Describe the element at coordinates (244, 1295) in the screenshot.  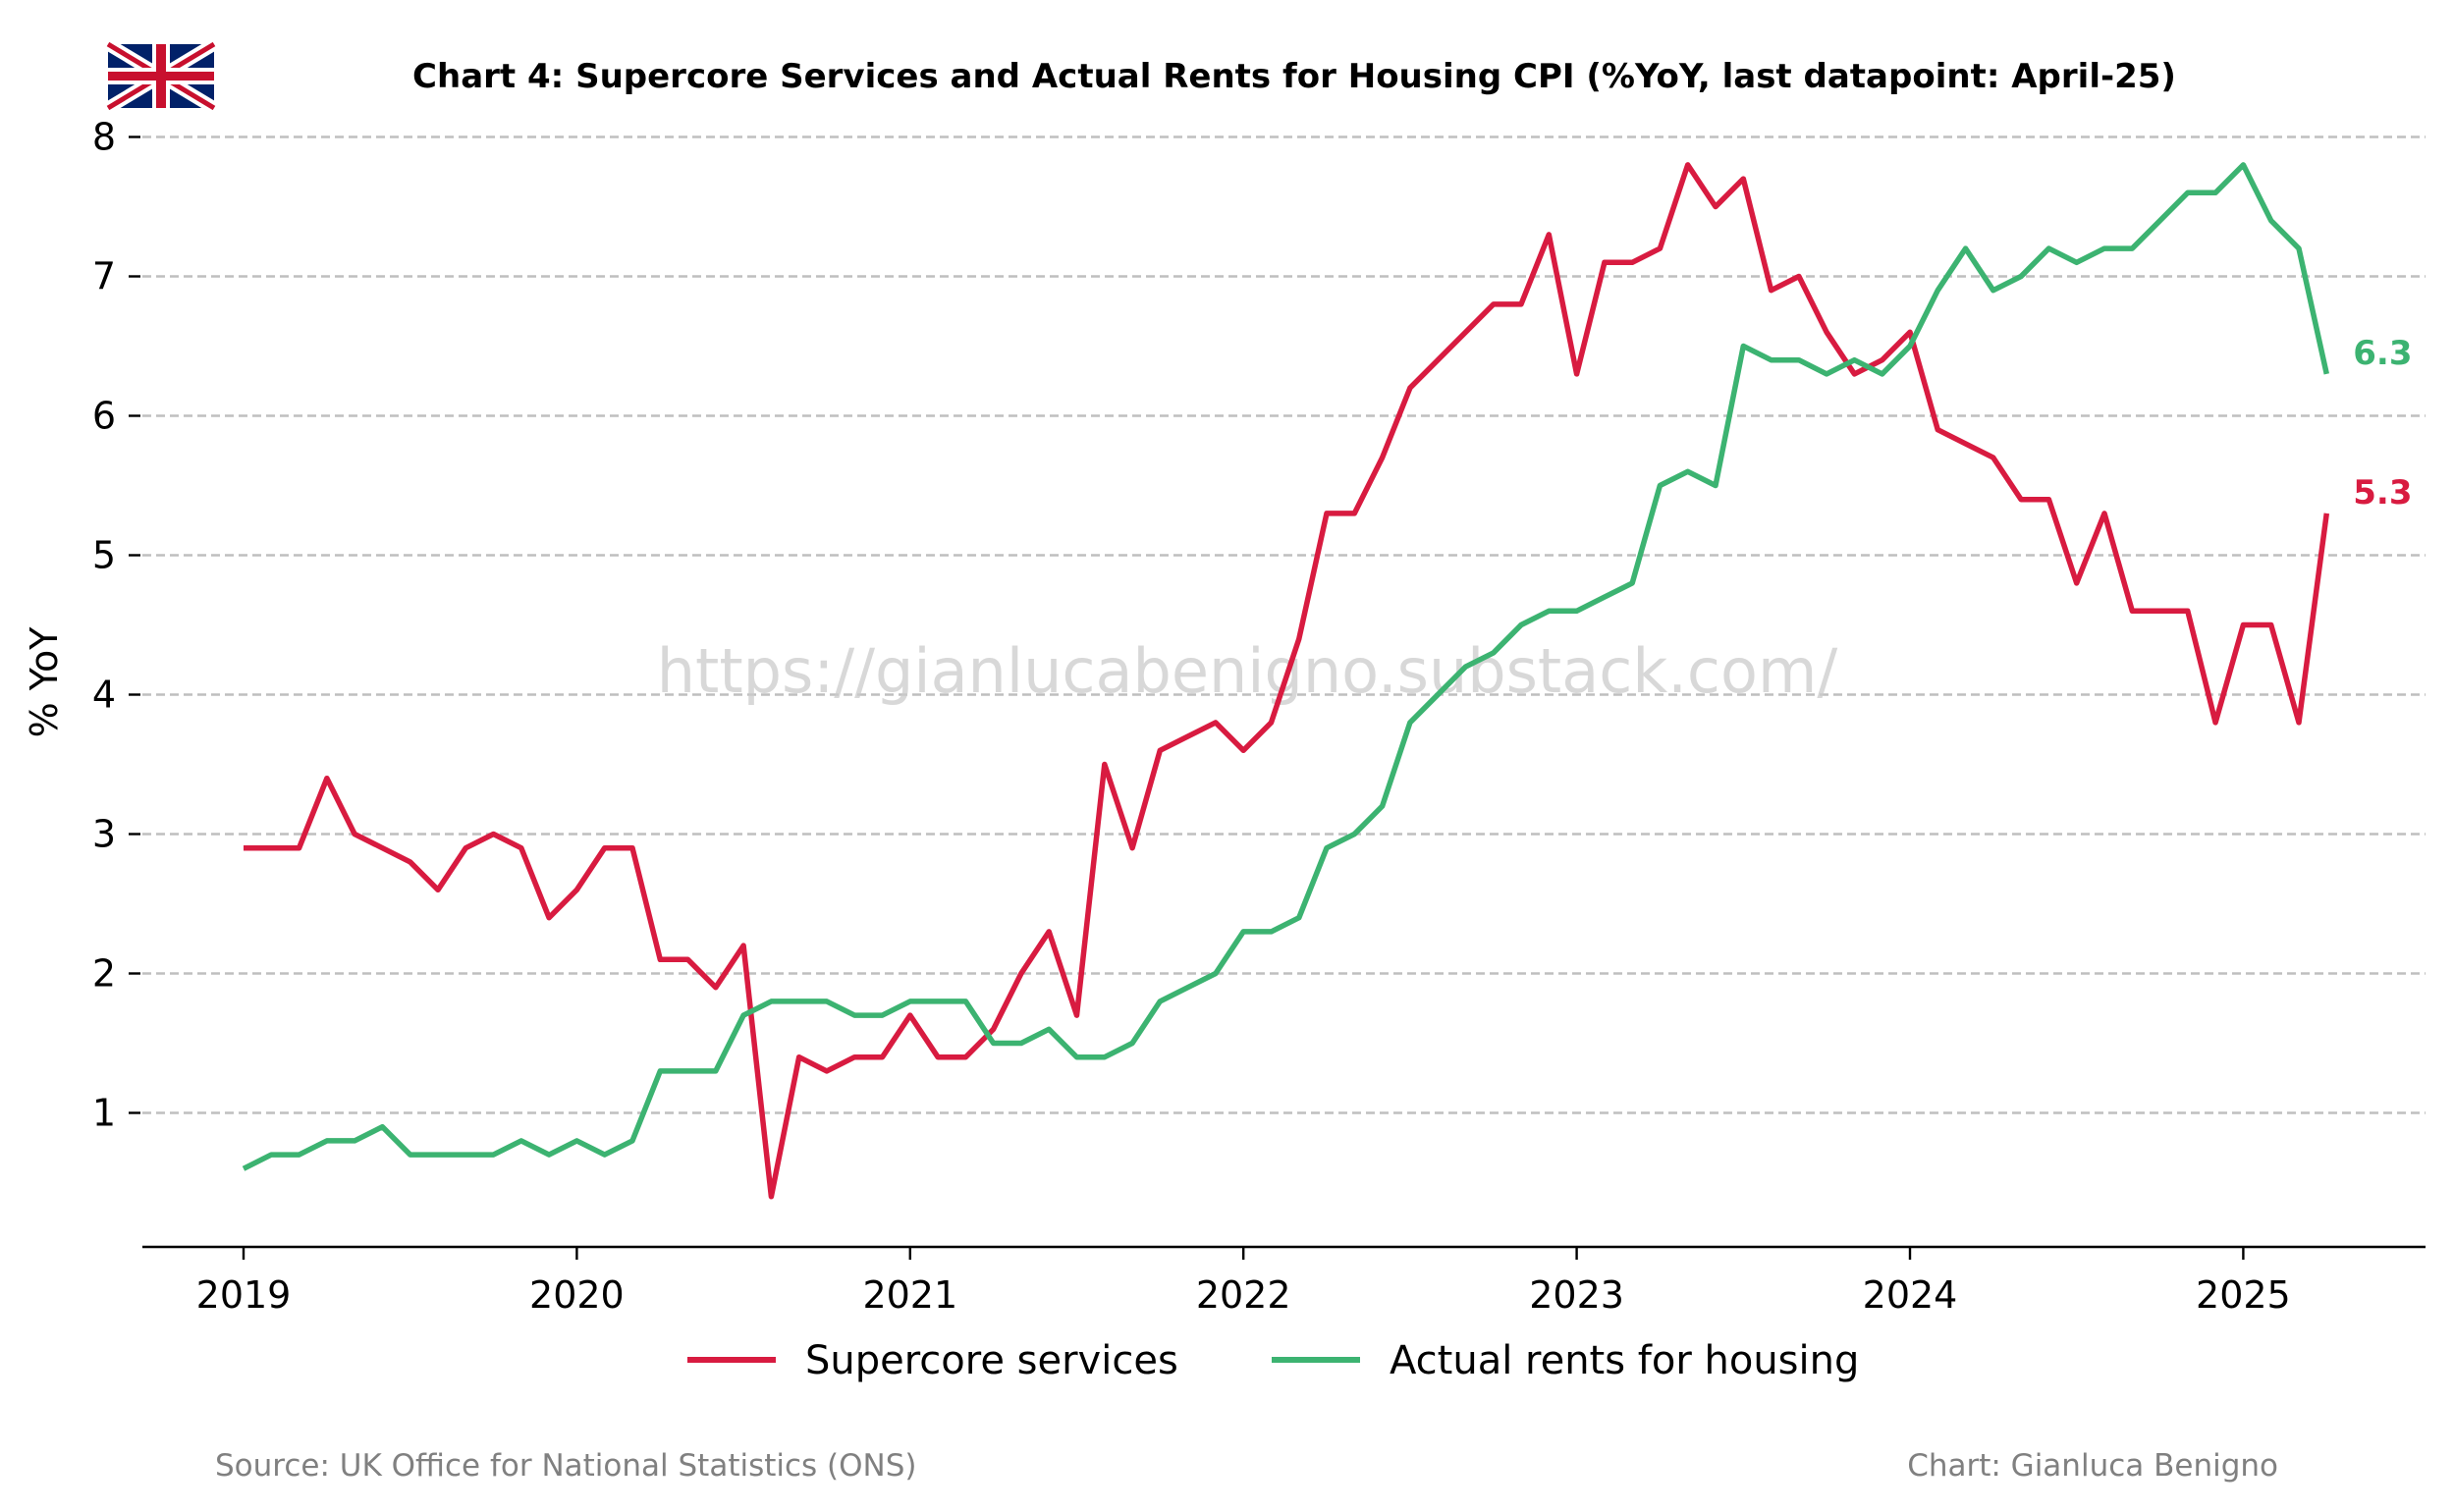
I see `x-tick-label: 2019` at that location.